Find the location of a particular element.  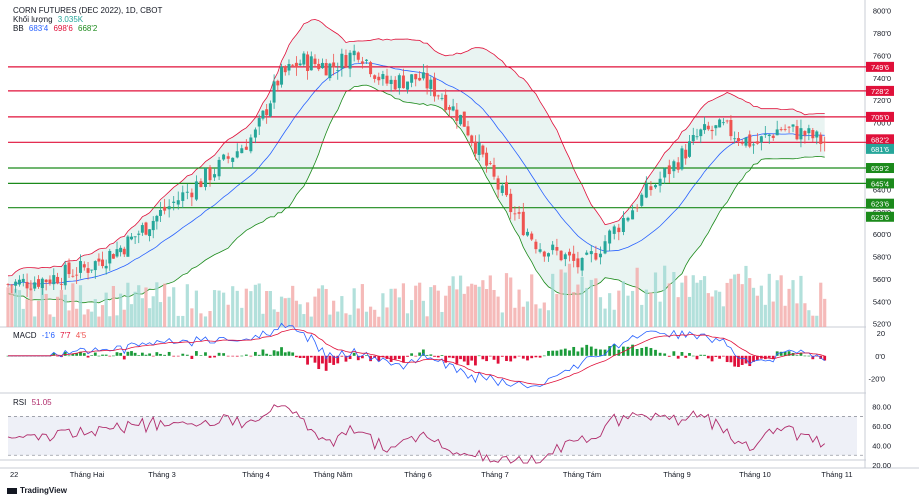

rsi-tick-label: 80.00 is located at coordinates (881, 407).